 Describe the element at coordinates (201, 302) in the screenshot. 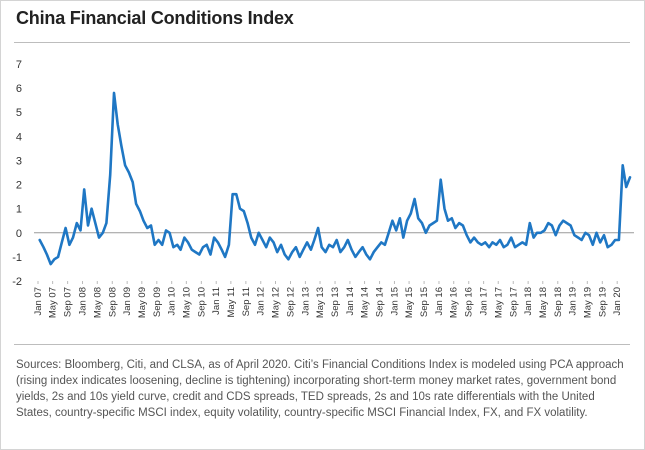

I see `x-tick-label: Sep 10` at that location.